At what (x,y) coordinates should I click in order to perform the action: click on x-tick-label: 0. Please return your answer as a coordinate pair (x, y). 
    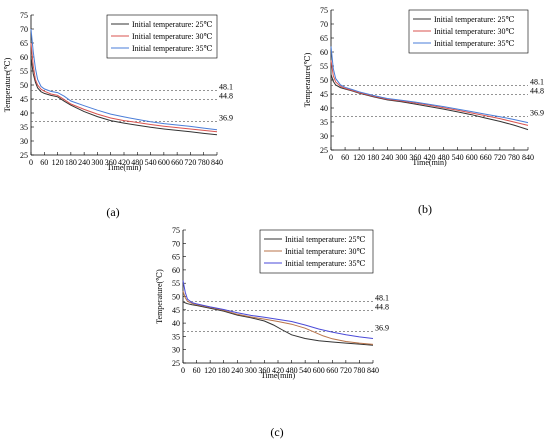
    Looking at the image, I should click on (331, 157).